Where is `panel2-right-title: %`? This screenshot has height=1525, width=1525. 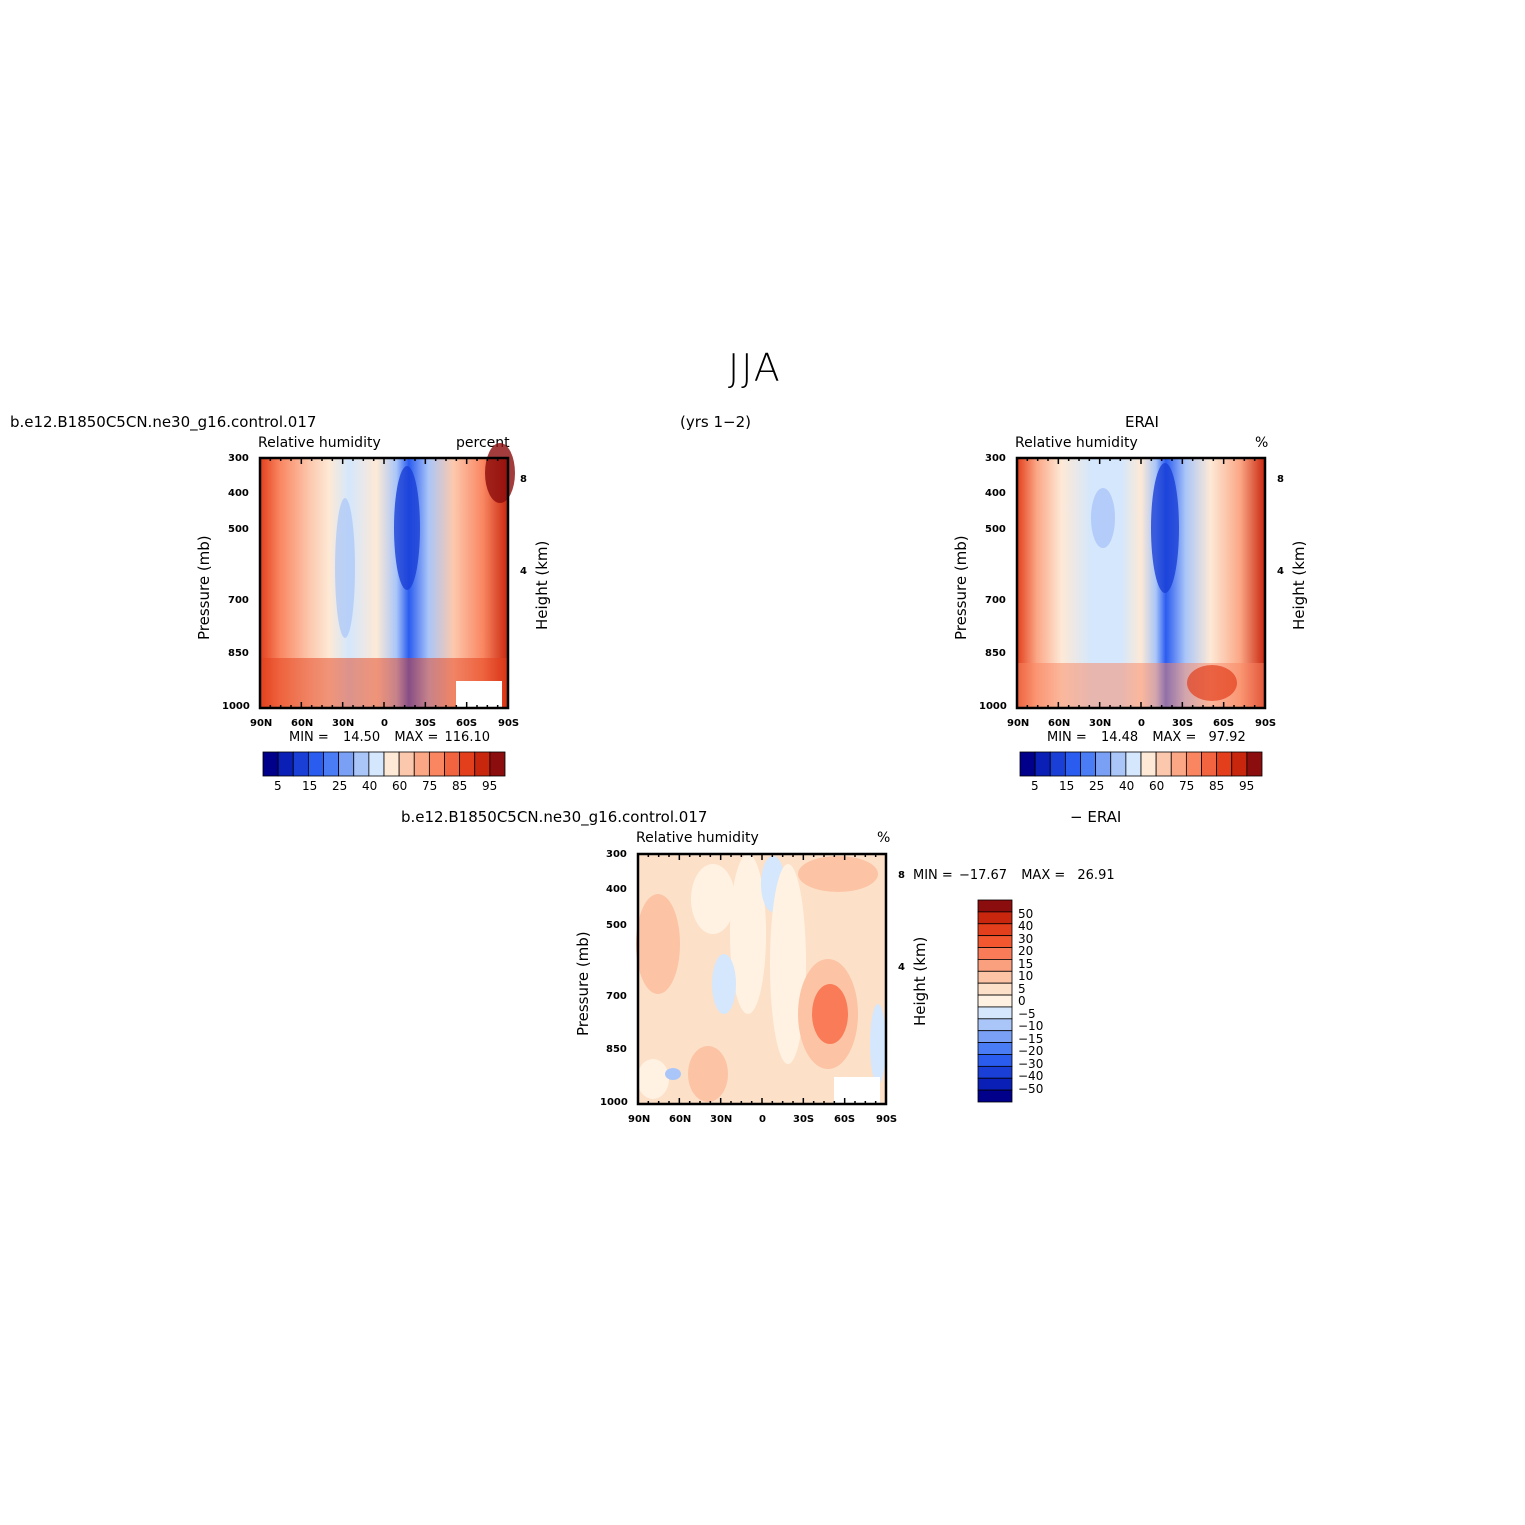 panel2-right-title: % is located at coordinates (1262, 443).